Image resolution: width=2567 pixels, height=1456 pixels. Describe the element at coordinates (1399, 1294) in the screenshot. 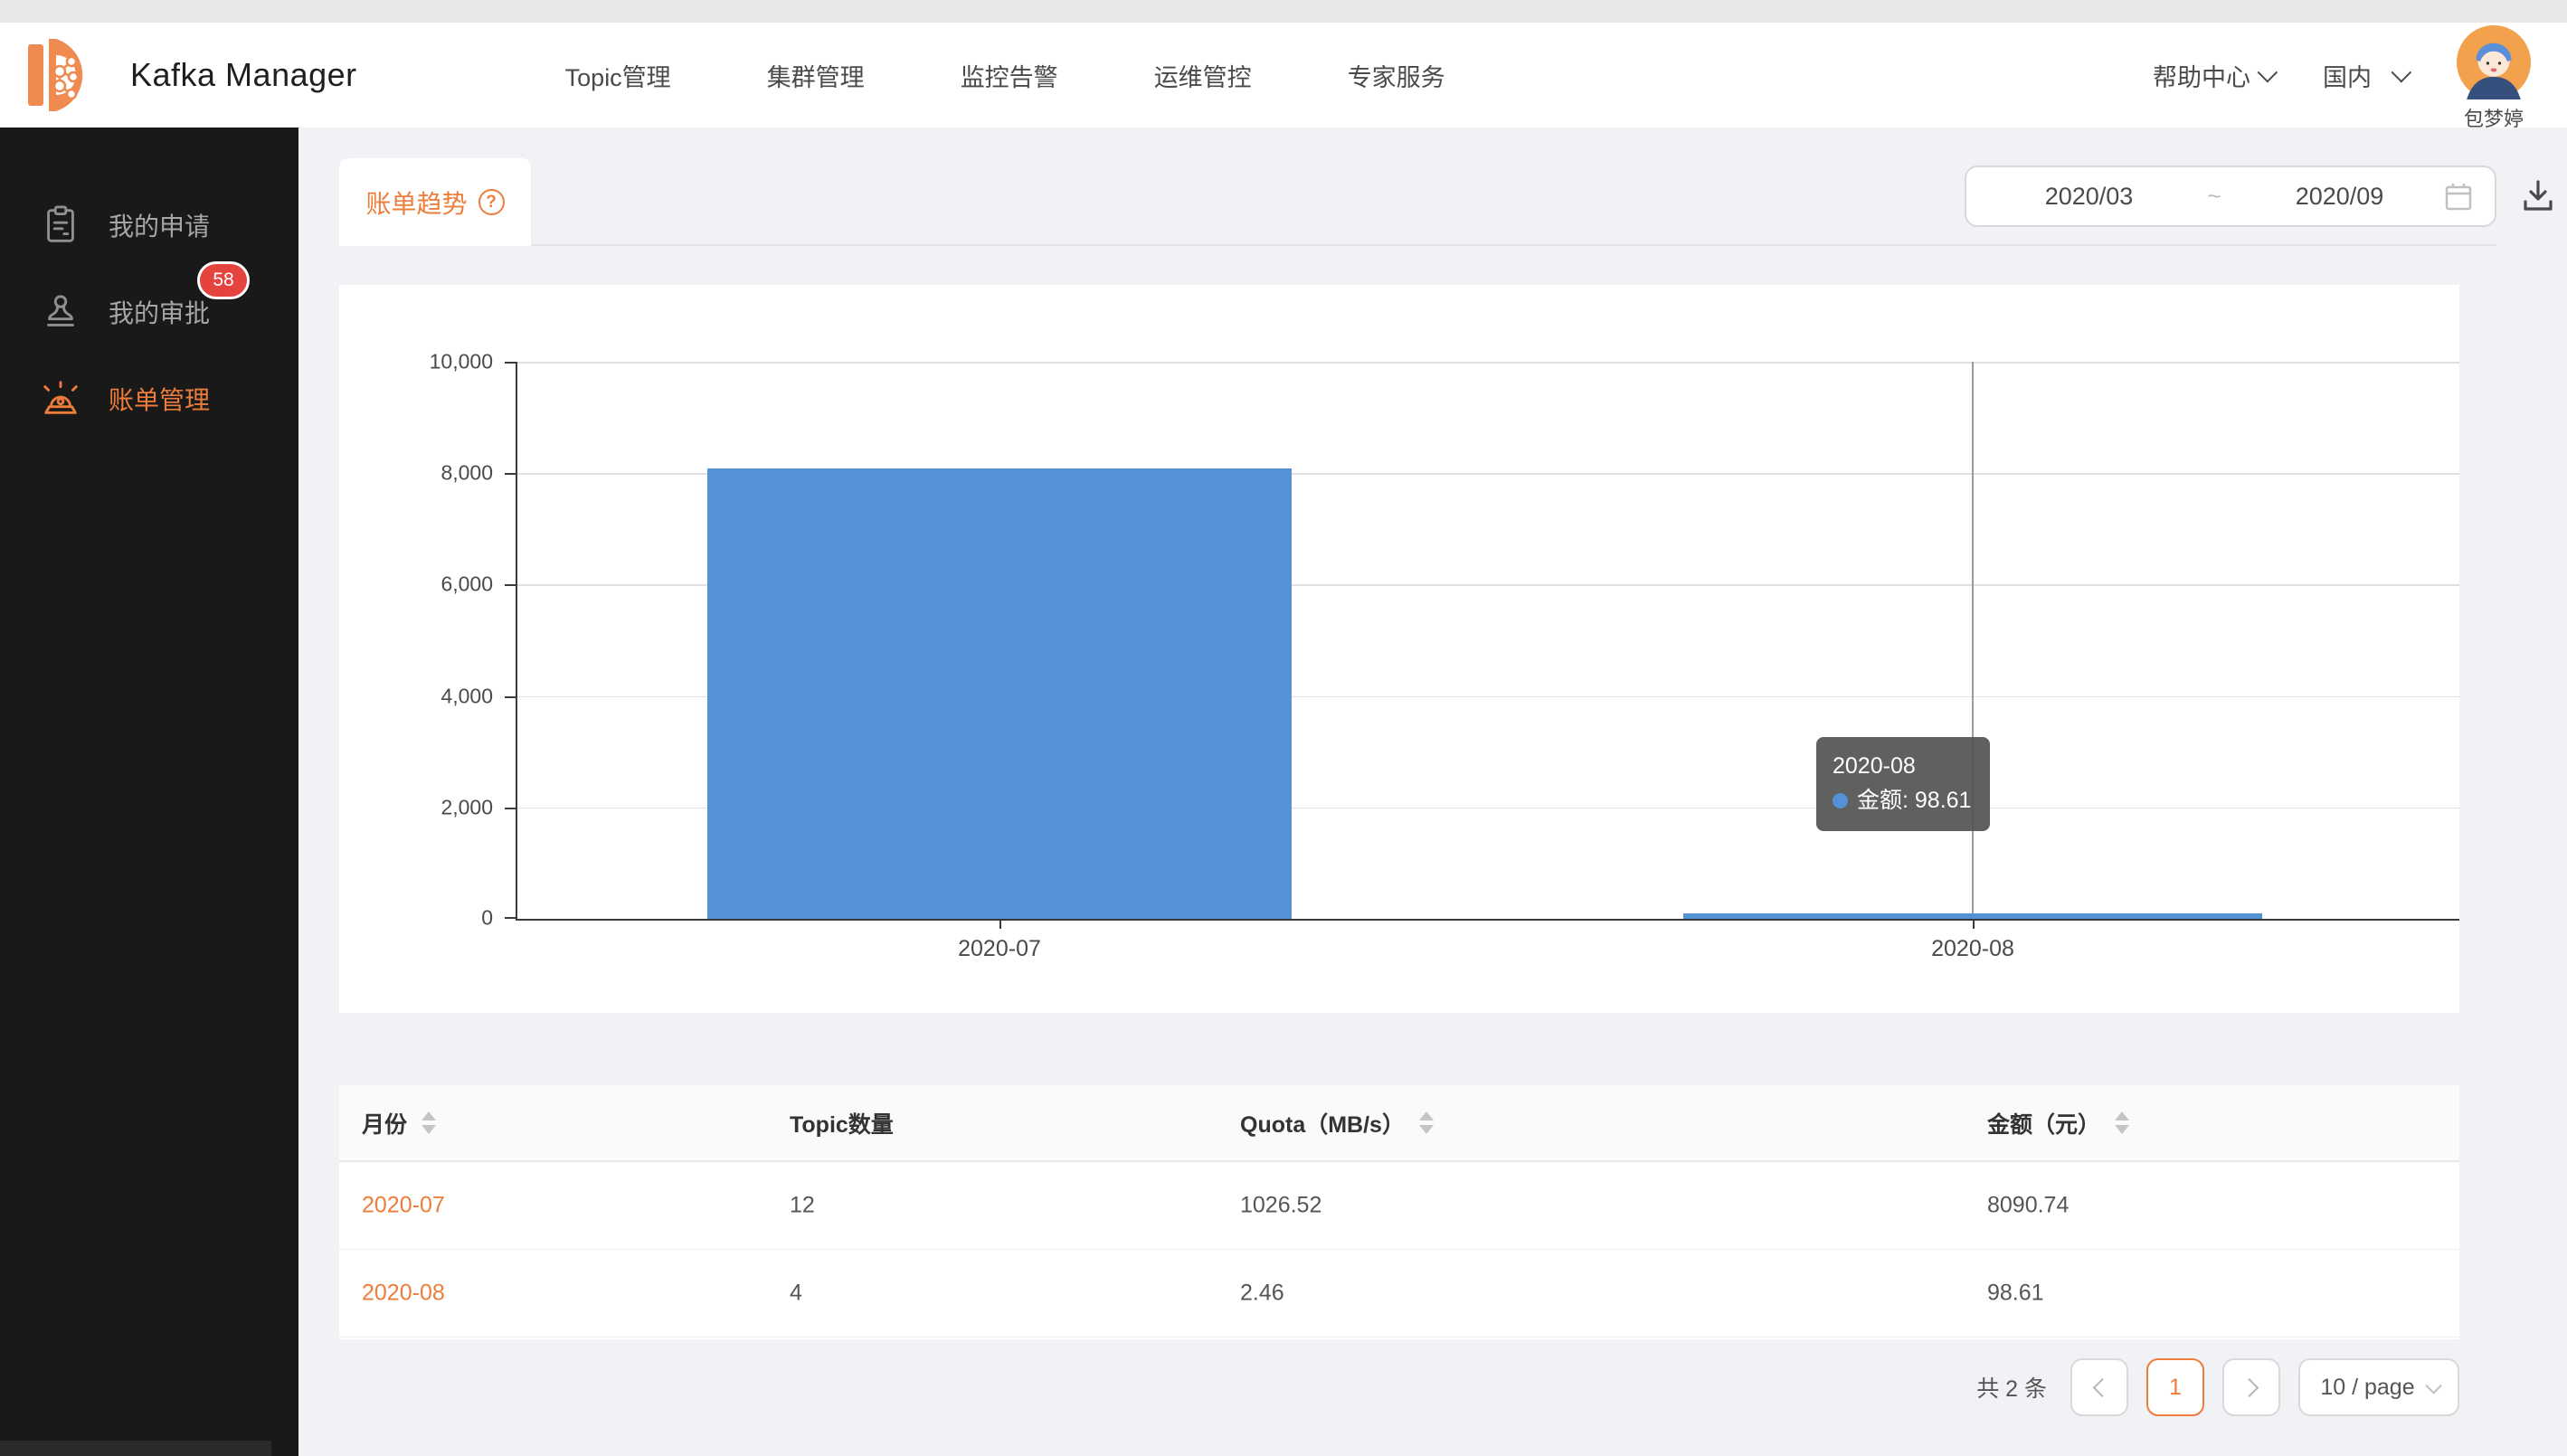

I see `table-row: 2020-08 4 2.46 98.61` at that location.